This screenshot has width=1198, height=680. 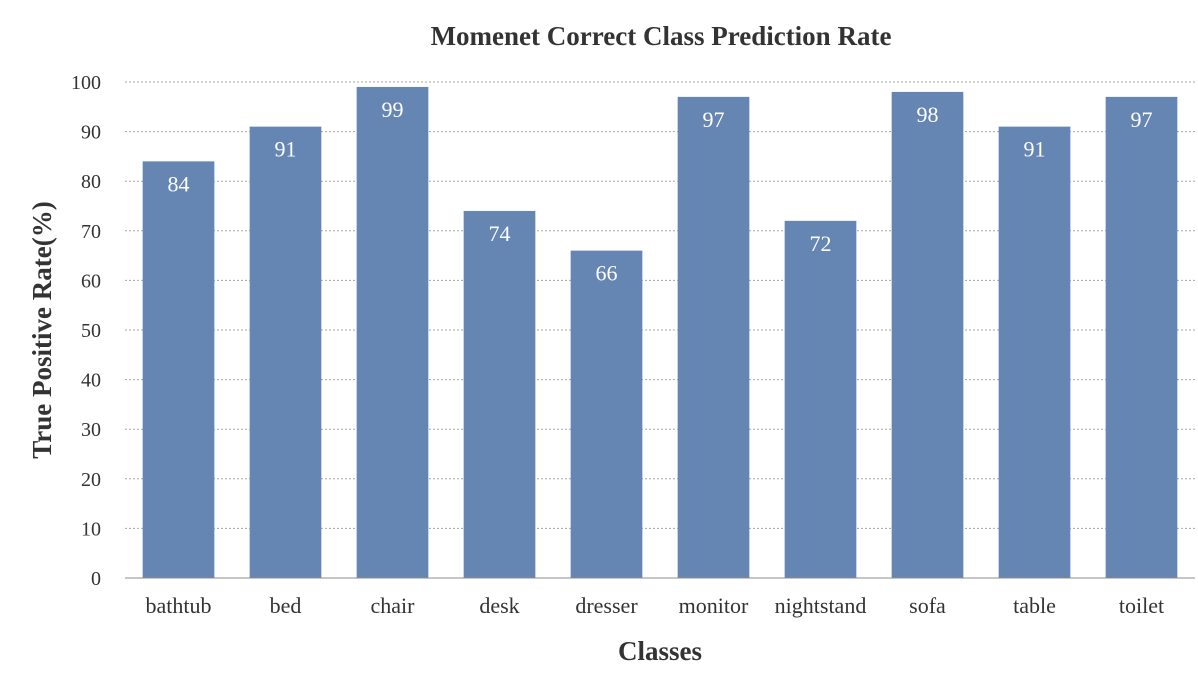 I want to click on data-label-table: 91, so click(x=1035, y=149).